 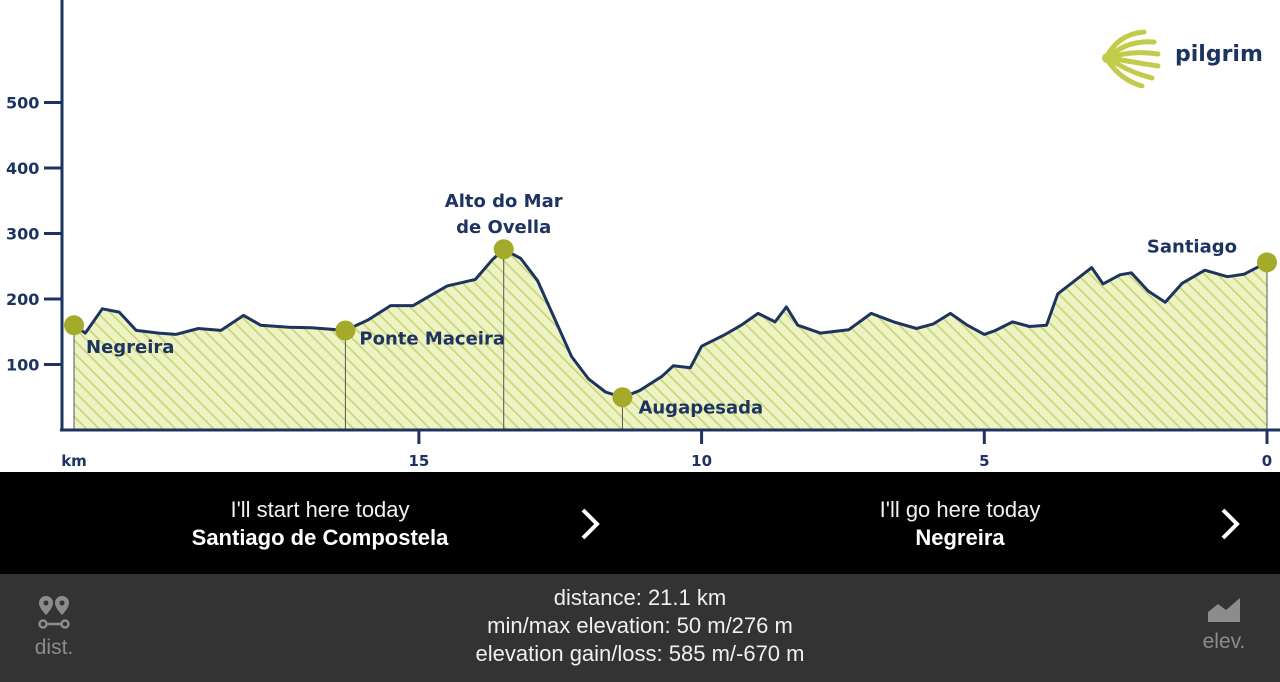 I want to click on elevation-range-stat: min/max elevation: 50 m/276 m, so click(x=640, y=625).